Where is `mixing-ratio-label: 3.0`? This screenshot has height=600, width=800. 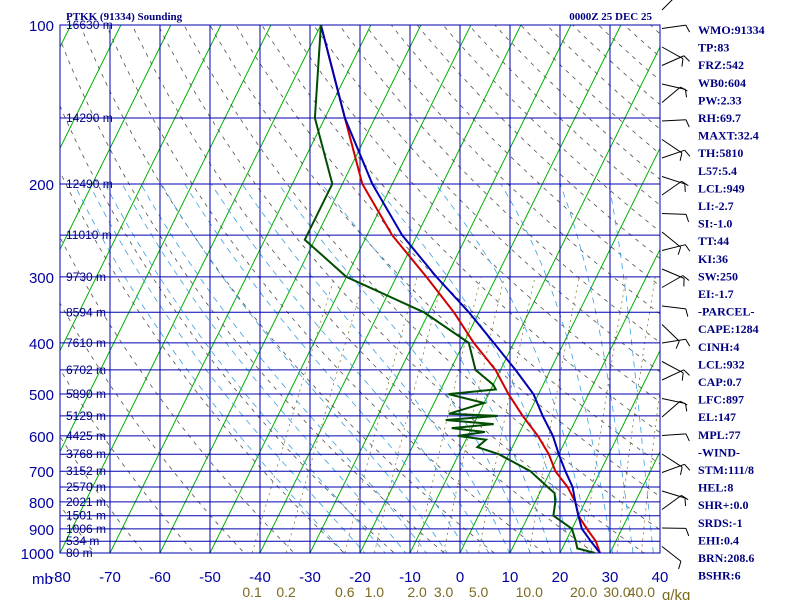 mixing-ratio-label: 3.0 is located at coordinates (444, 592).